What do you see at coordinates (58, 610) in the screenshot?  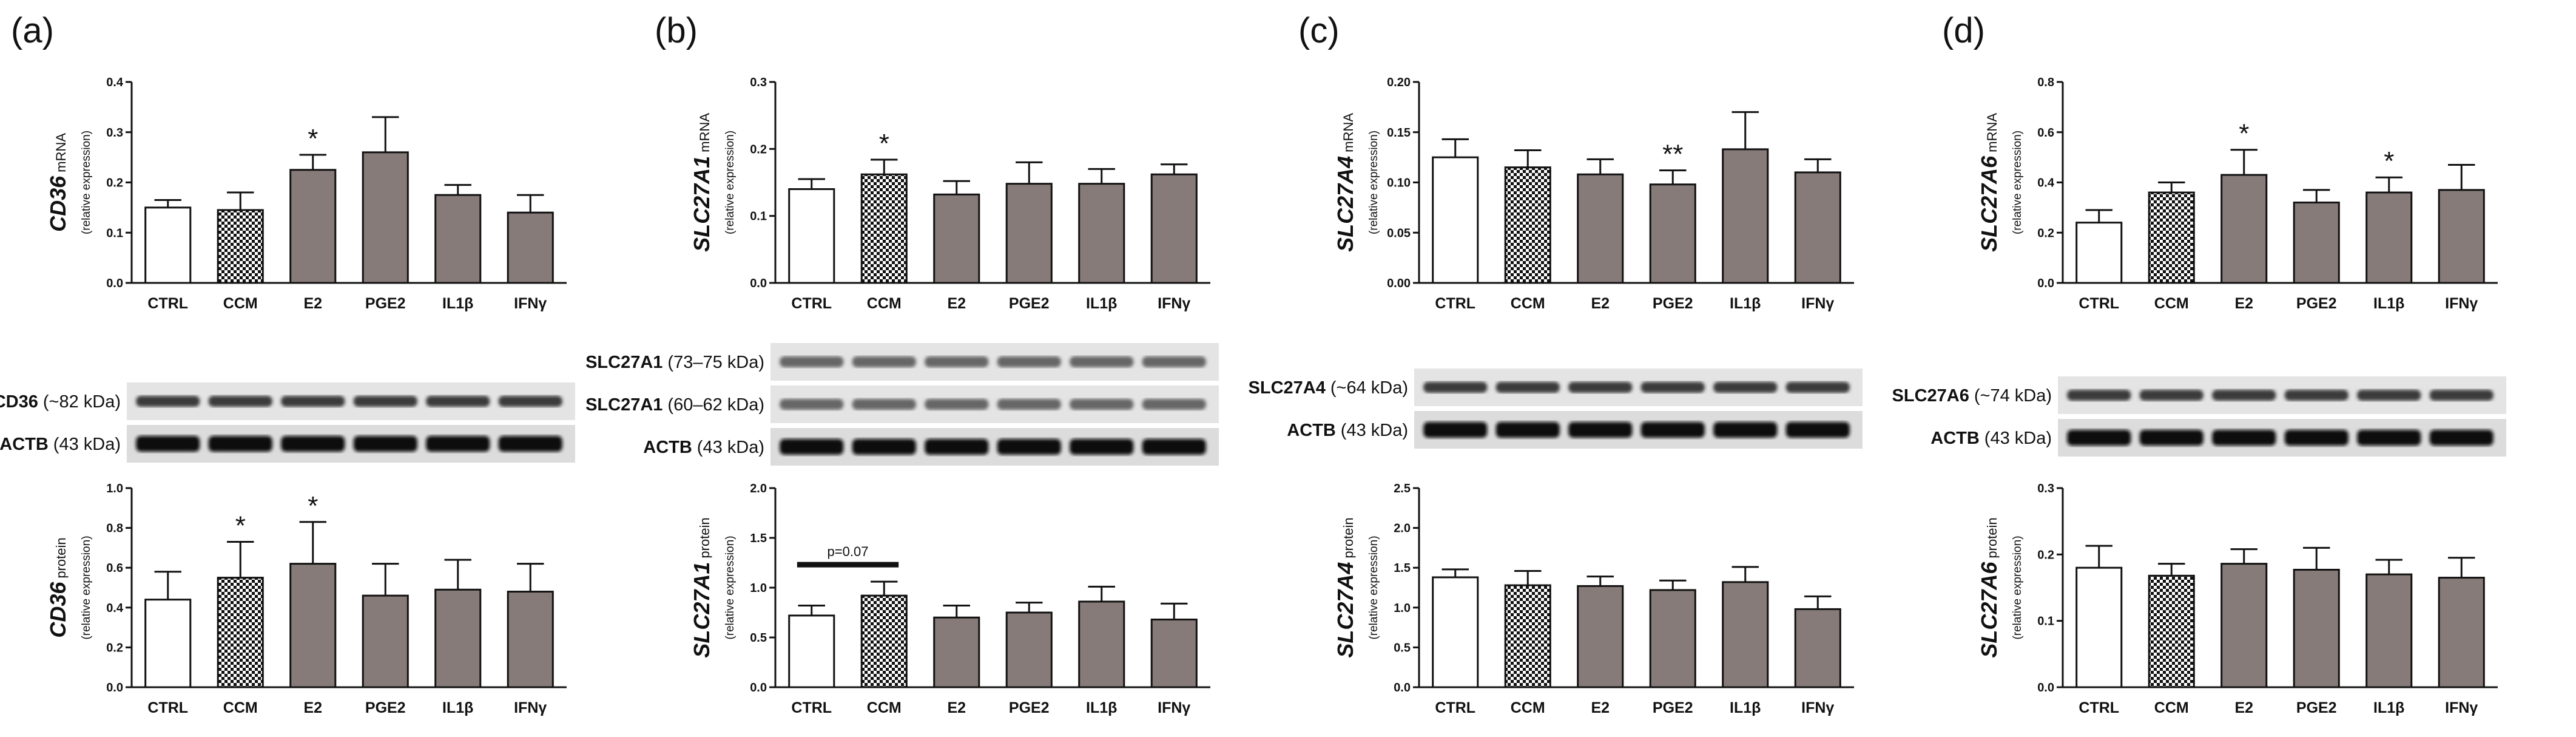 I see `y-axis-gene: CD36` at bounding box center [58, 610].